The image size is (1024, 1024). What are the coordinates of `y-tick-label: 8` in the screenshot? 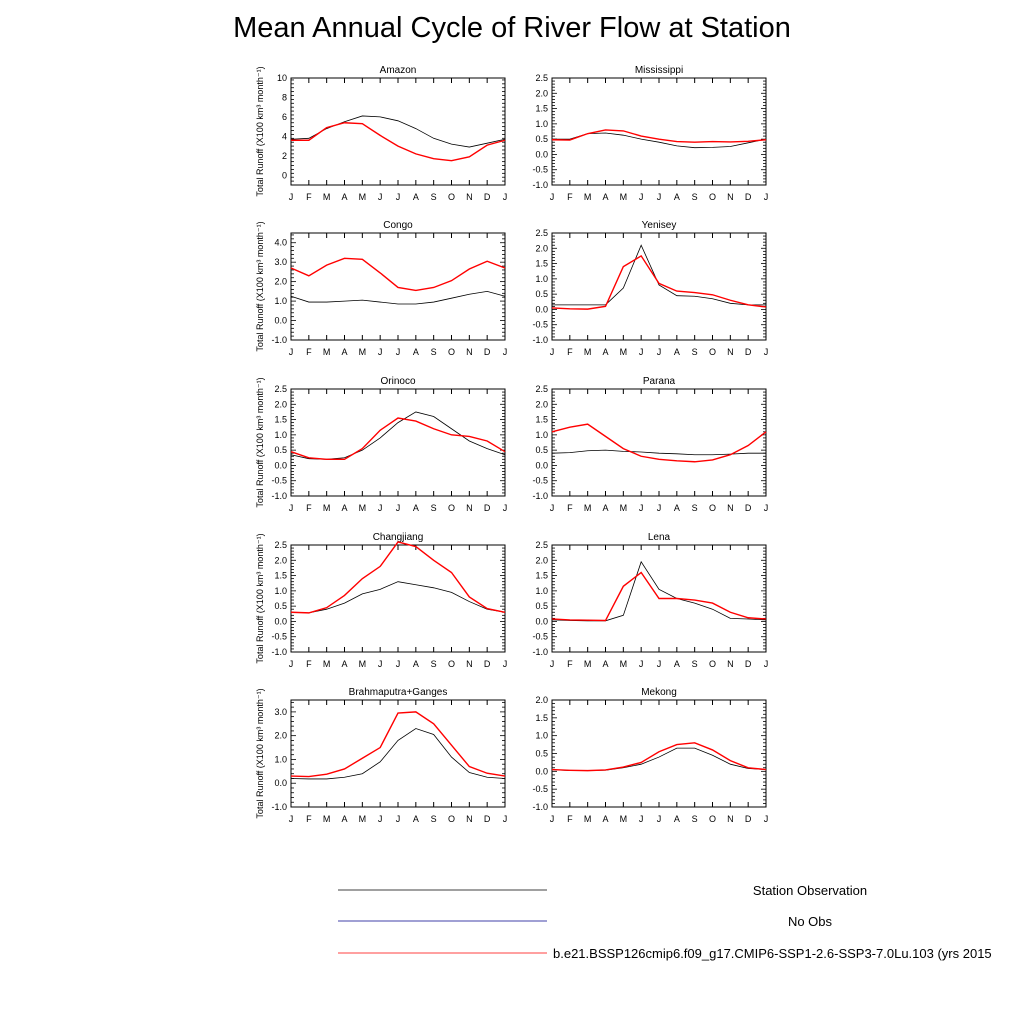 It's located at (284, 97).